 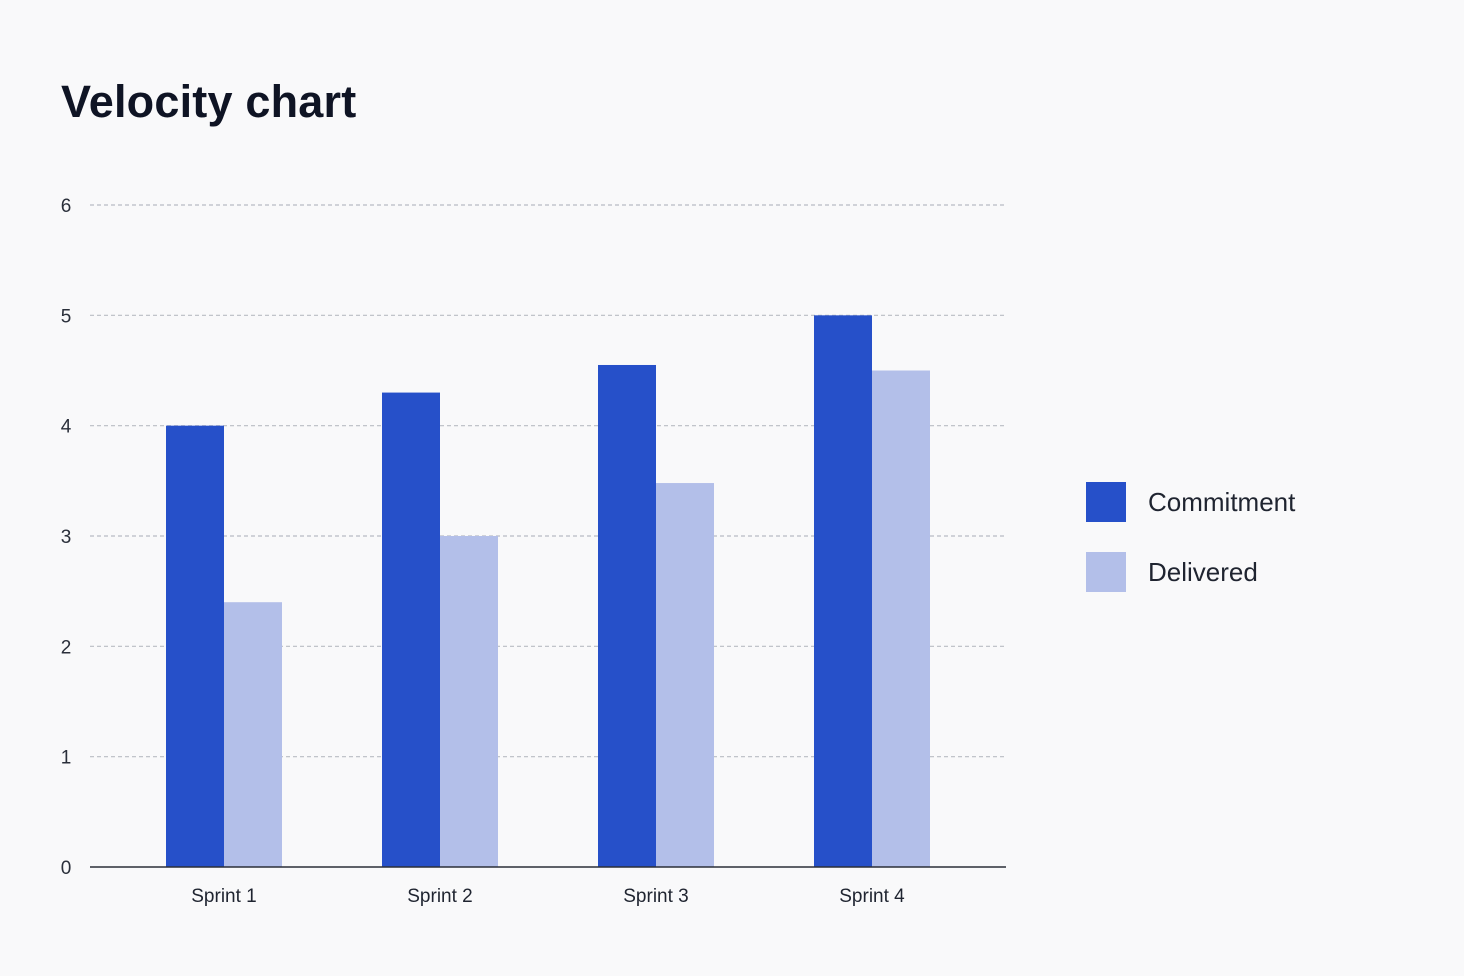 I want to click on y-tick-label: 3, so click(x=66, y=537).